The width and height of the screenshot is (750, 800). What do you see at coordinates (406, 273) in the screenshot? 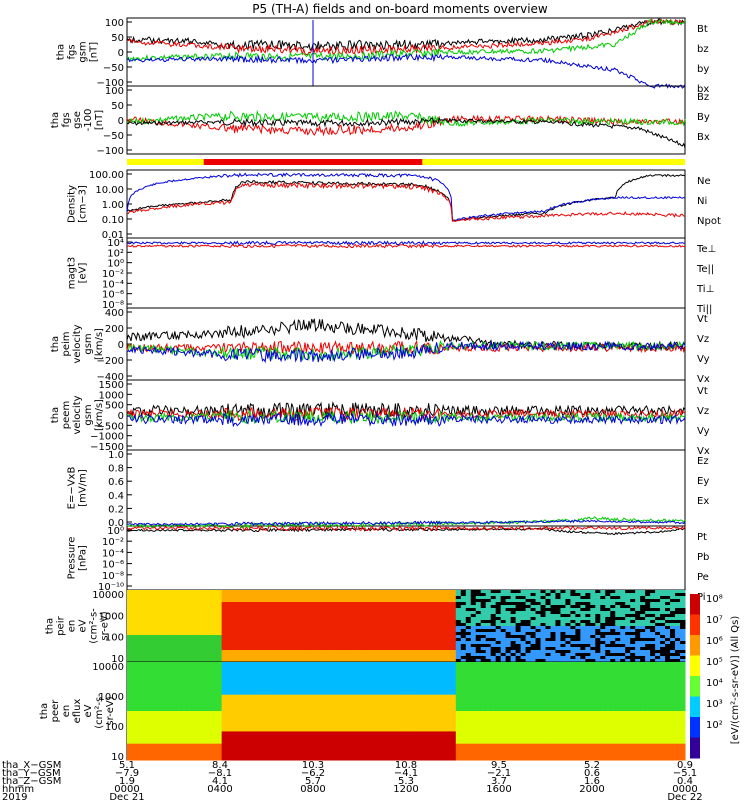
I see `panel-frame` at bounding box center [406, 273].